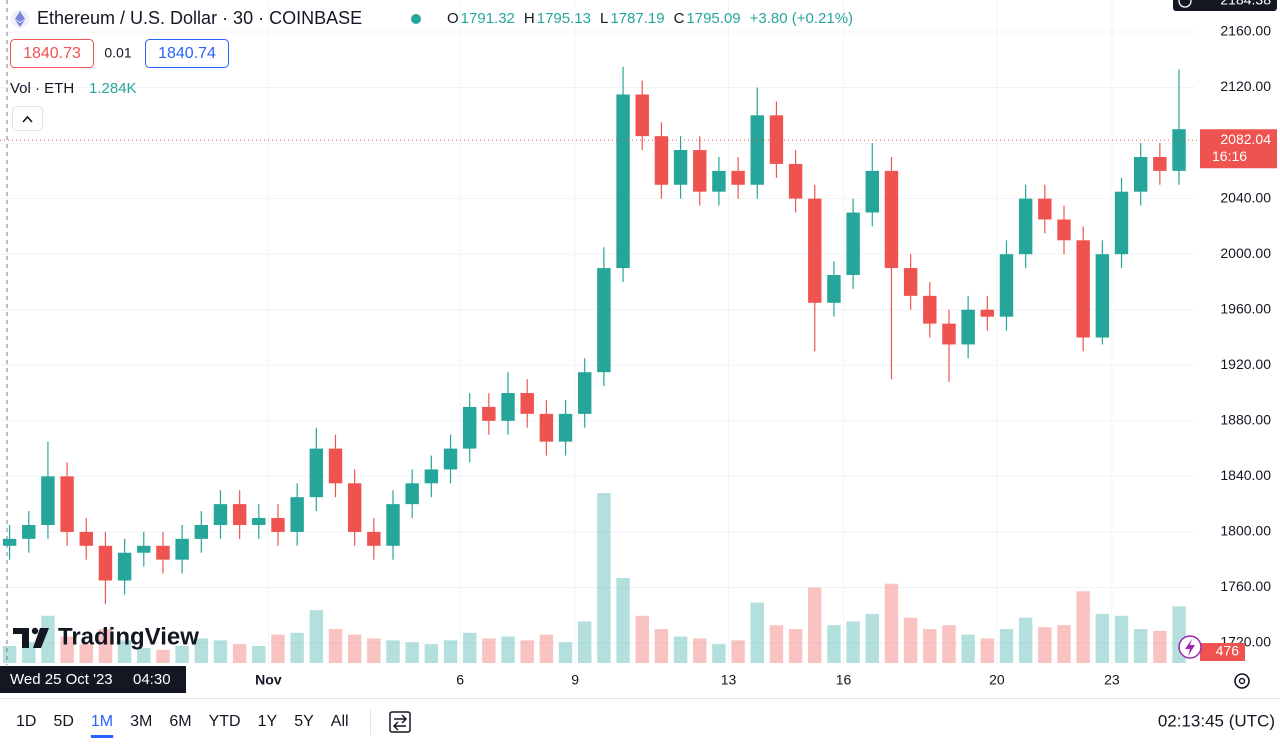 The width and height of the screenshot is (1280, 746). What do you see at coordinates (340, 721) in the screenshot?
I see `range-button: All` at bounding box center [340, 721].